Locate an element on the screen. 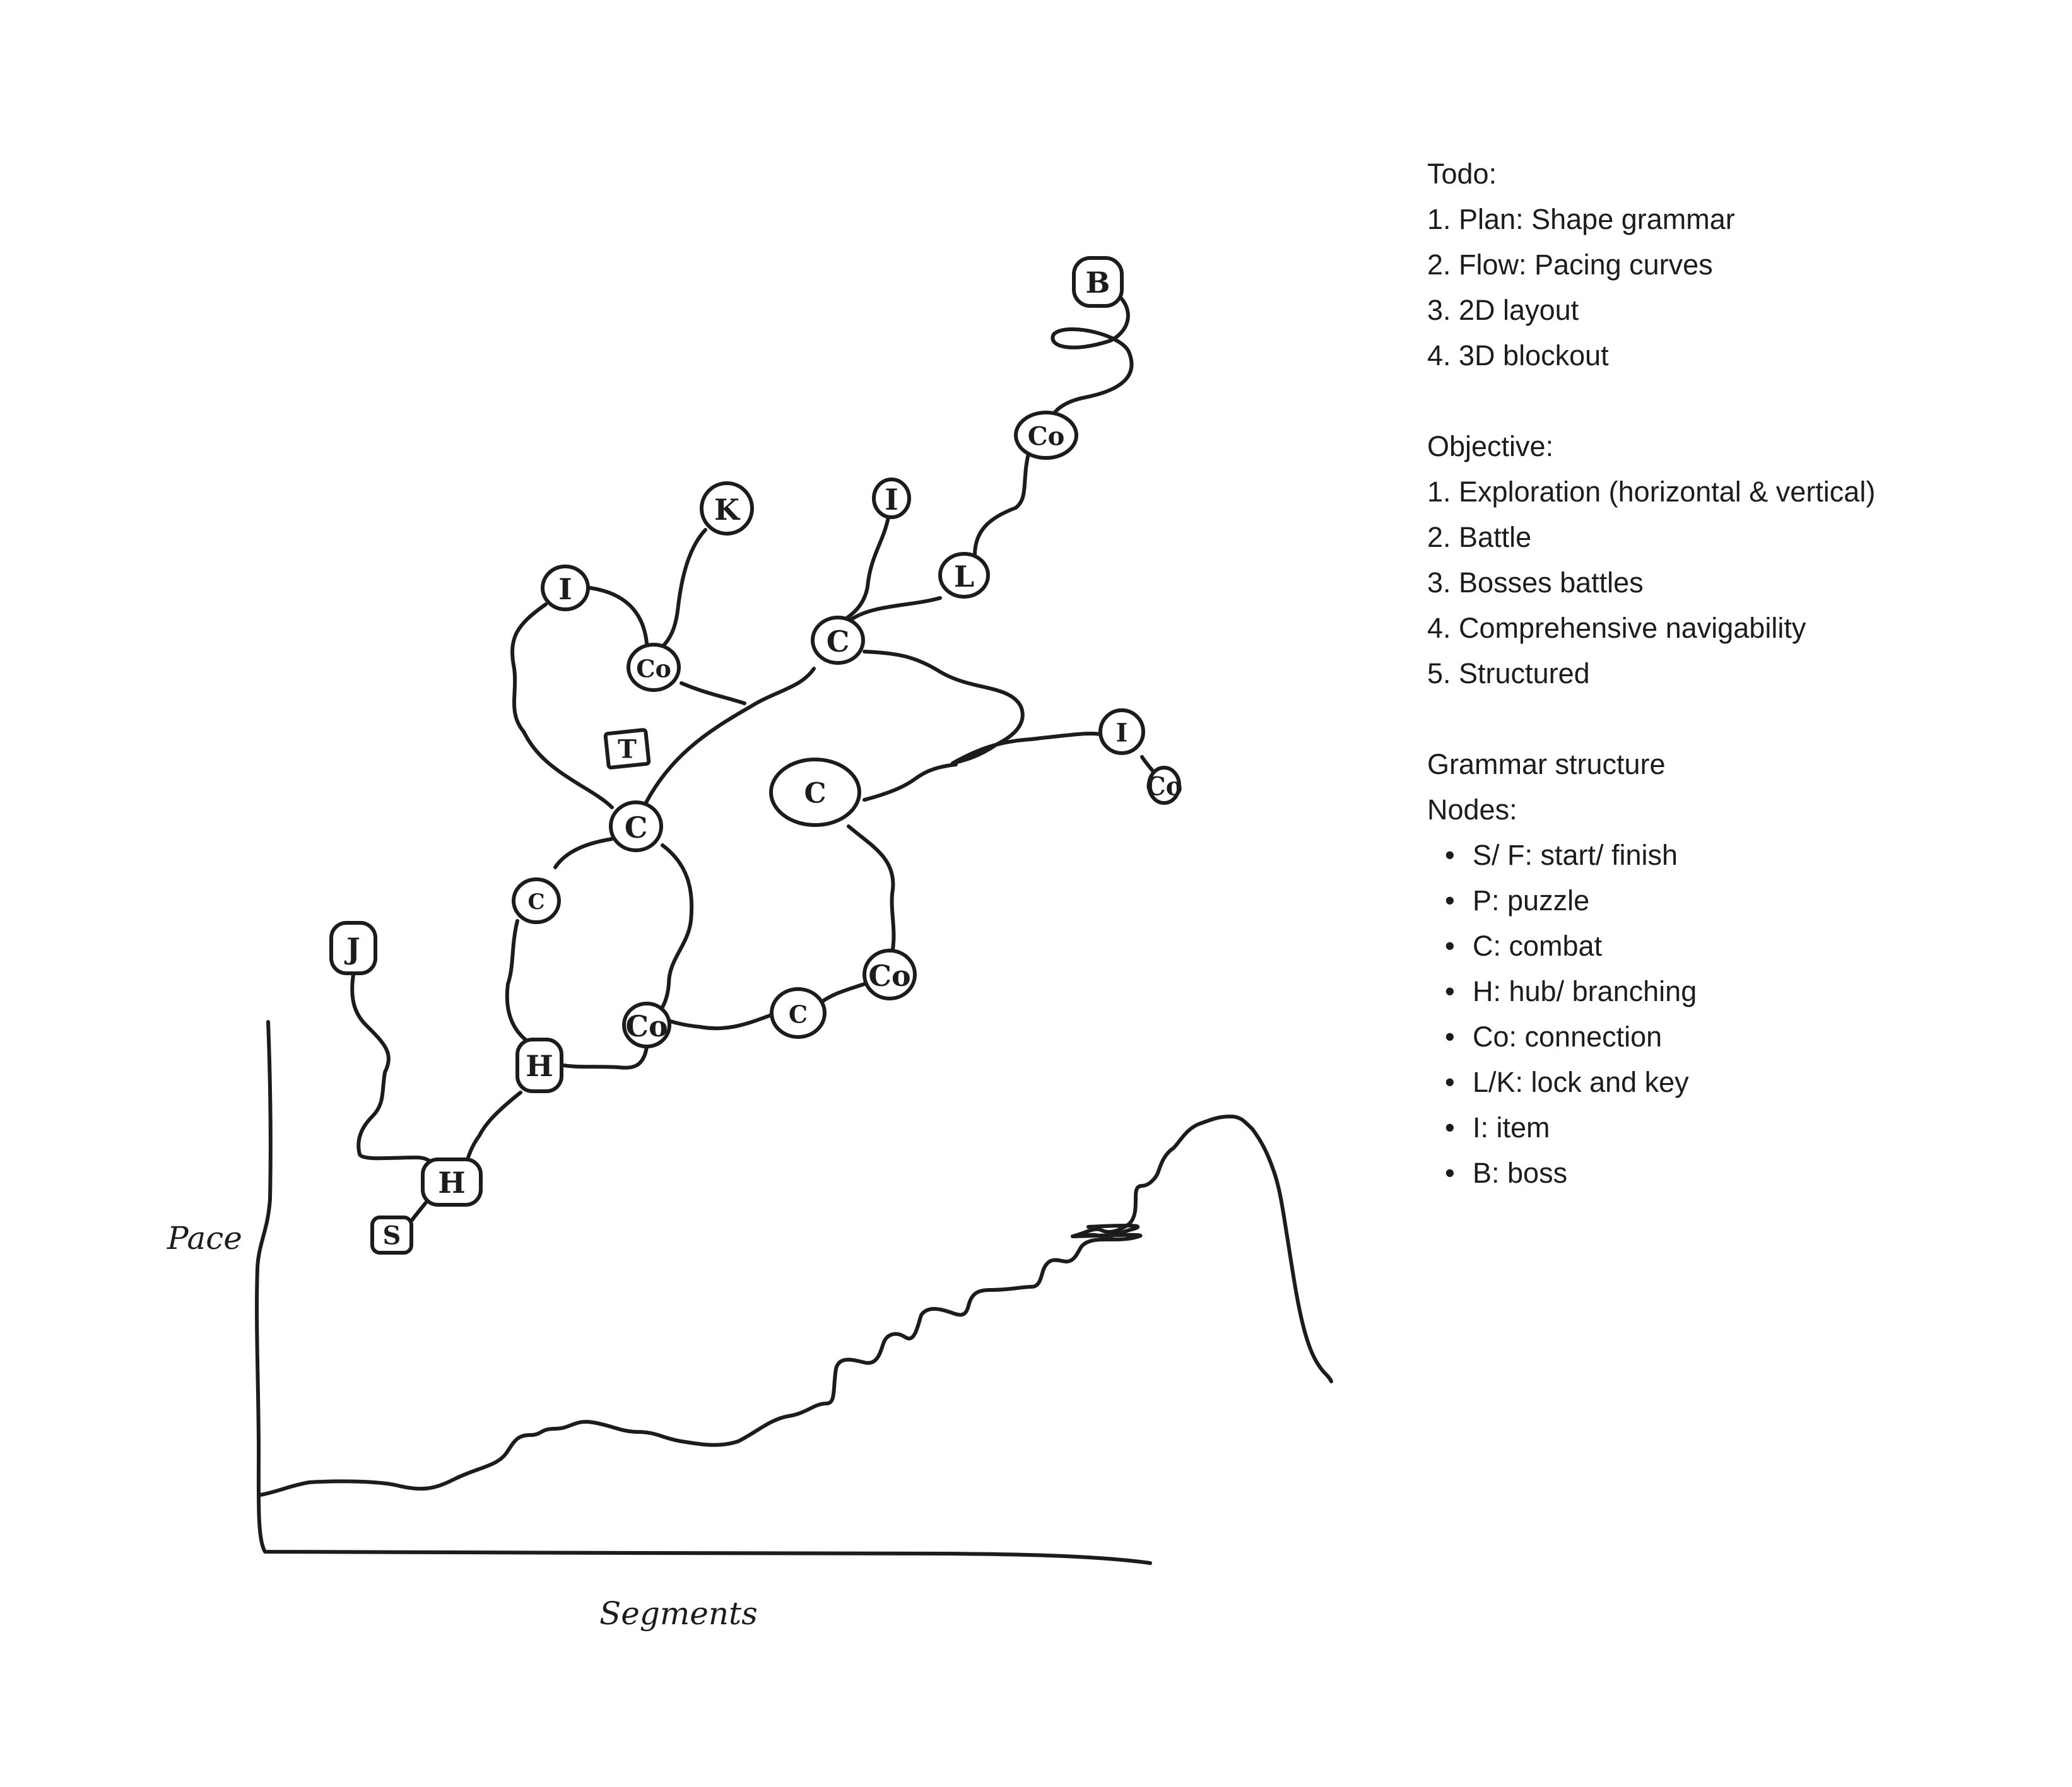  node-i3: Co is located at coordinates (1165, 785).